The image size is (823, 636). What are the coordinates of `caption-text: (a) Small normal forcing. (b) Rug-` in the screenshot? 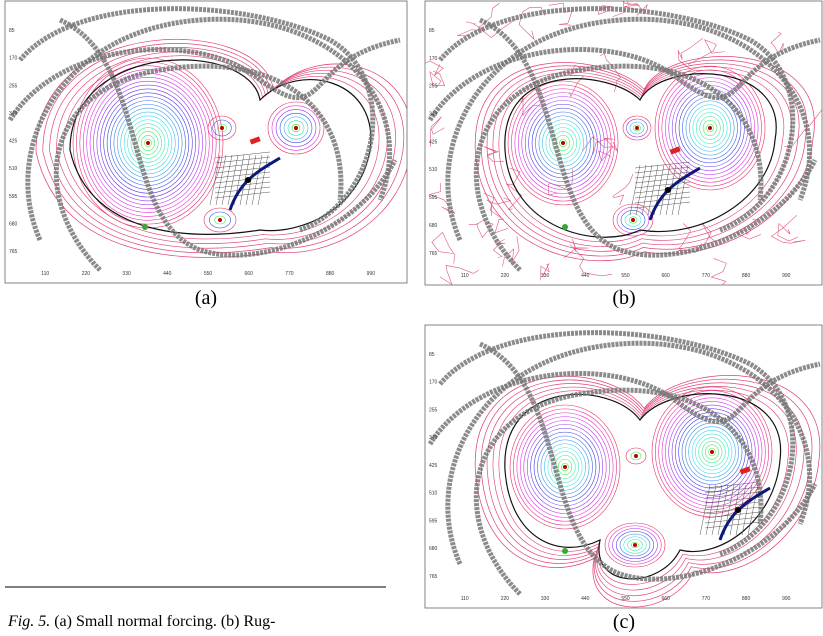 It's located at (164, 621).